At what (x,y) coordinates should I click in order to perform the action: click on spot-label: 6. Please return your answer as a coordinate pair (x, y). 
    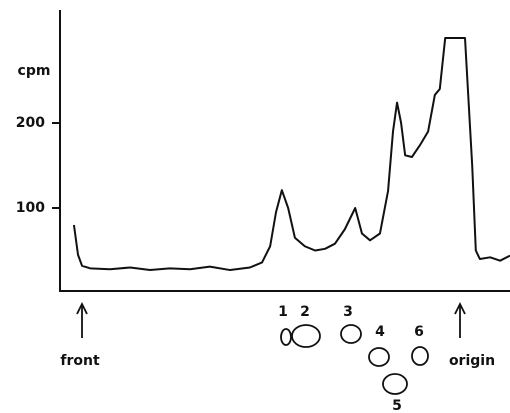
    Looking at the image, I should click on (419, 332).